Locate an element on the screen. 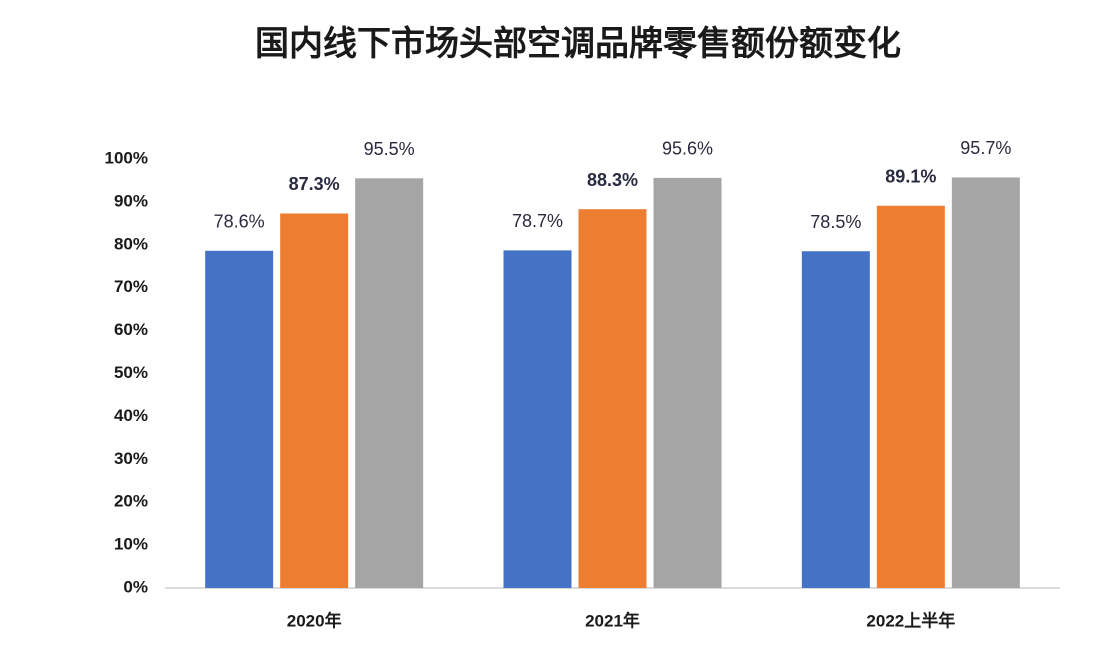  value-label: 95.5% is located at coordinates (389, 149).